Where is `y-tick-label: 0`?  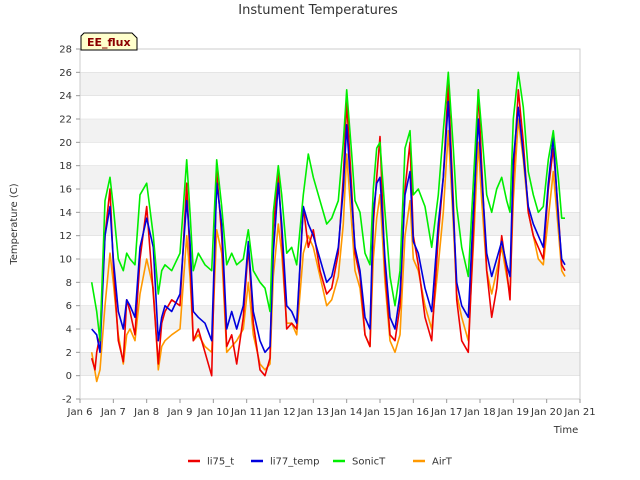 y-tick-label: 0 is located at coordinates (69, 376).